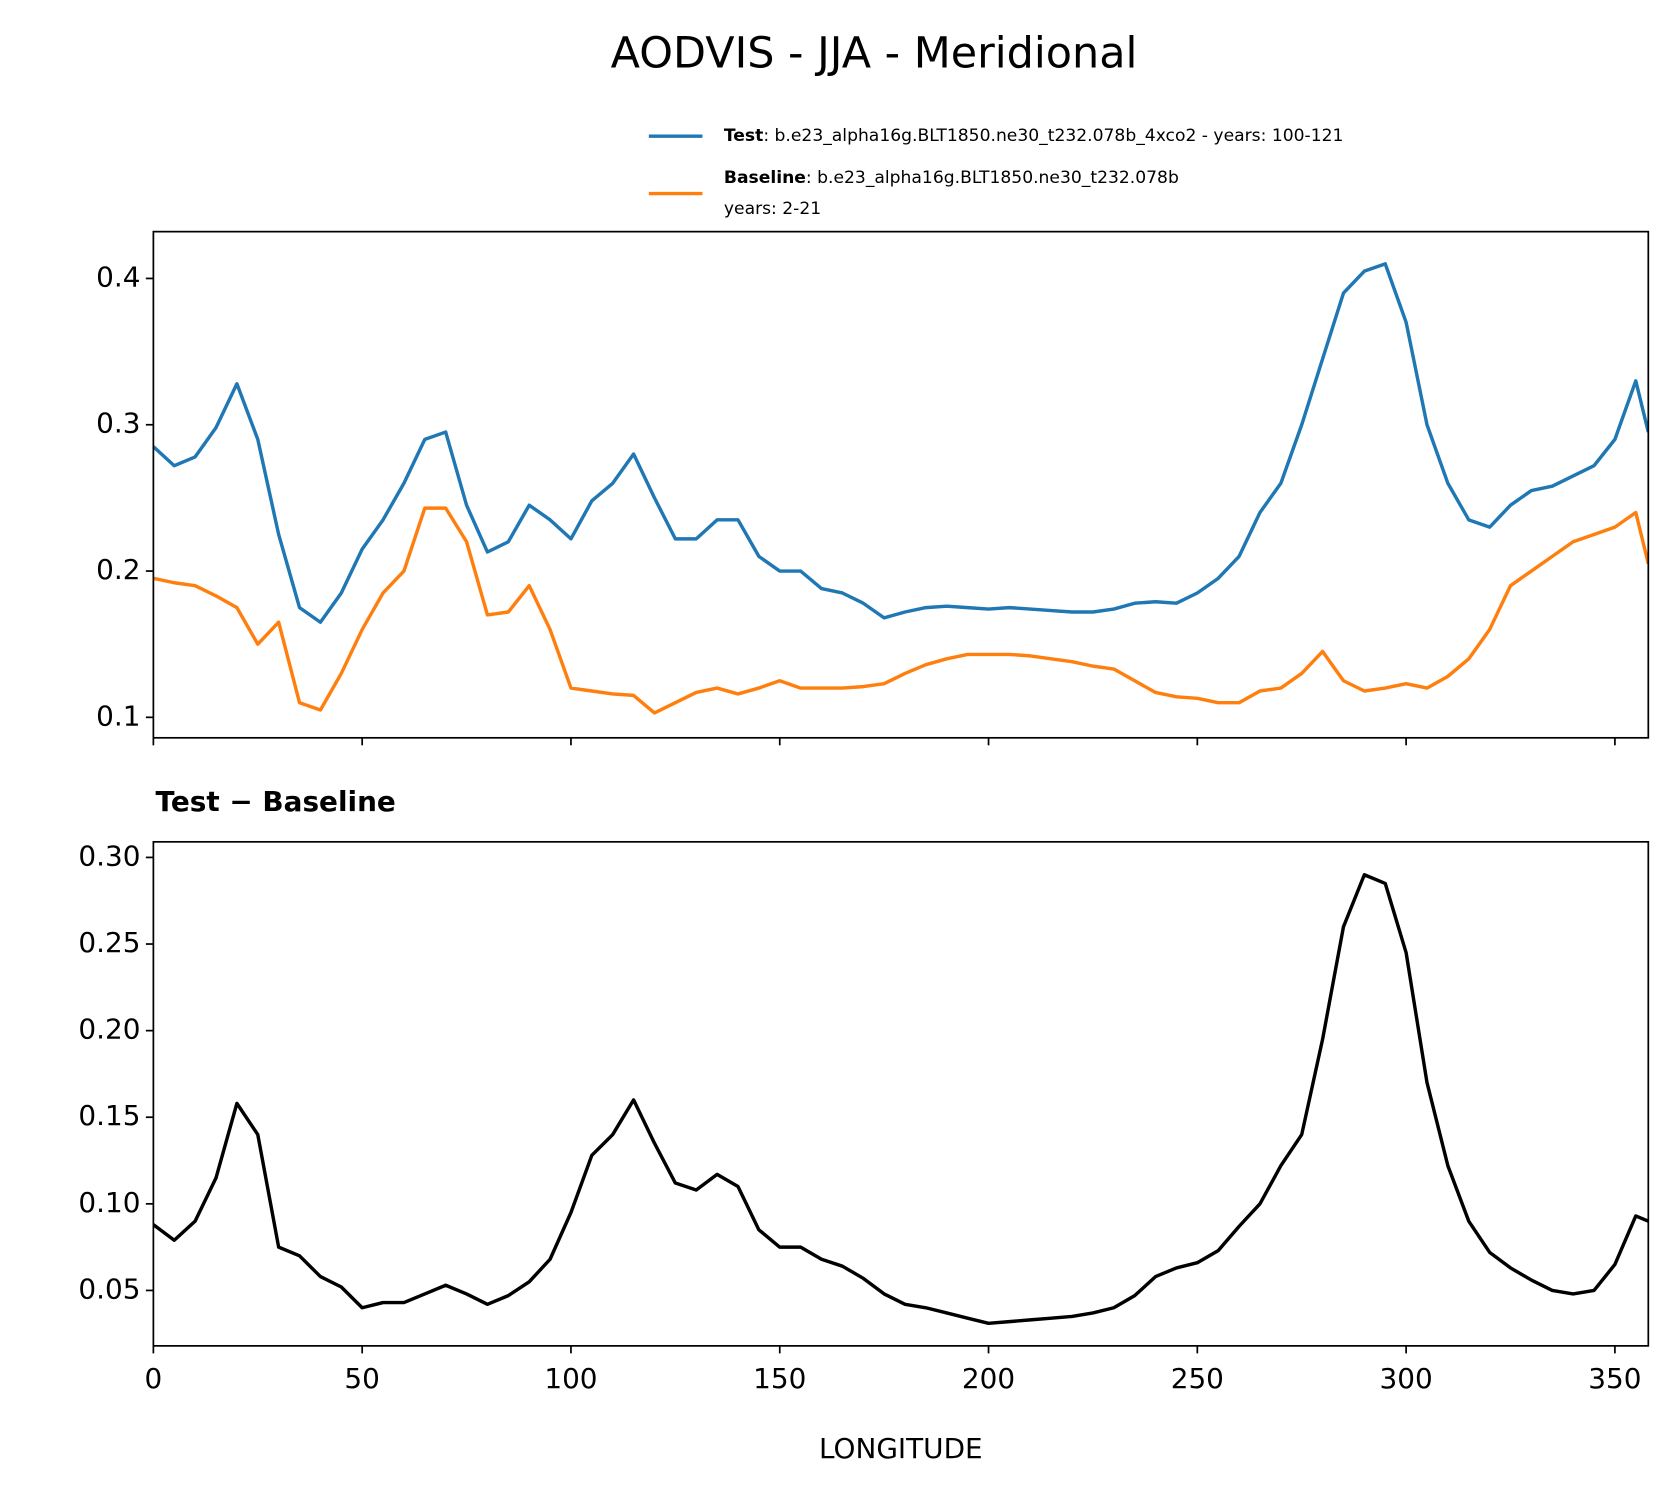 Image resolution: width=1673 pixels, height=1496 pixels. What do you see at coordinates (570, 1378) in the screenshot?
I see `x-tick-label: 100` at bounding box center [570, 1378].